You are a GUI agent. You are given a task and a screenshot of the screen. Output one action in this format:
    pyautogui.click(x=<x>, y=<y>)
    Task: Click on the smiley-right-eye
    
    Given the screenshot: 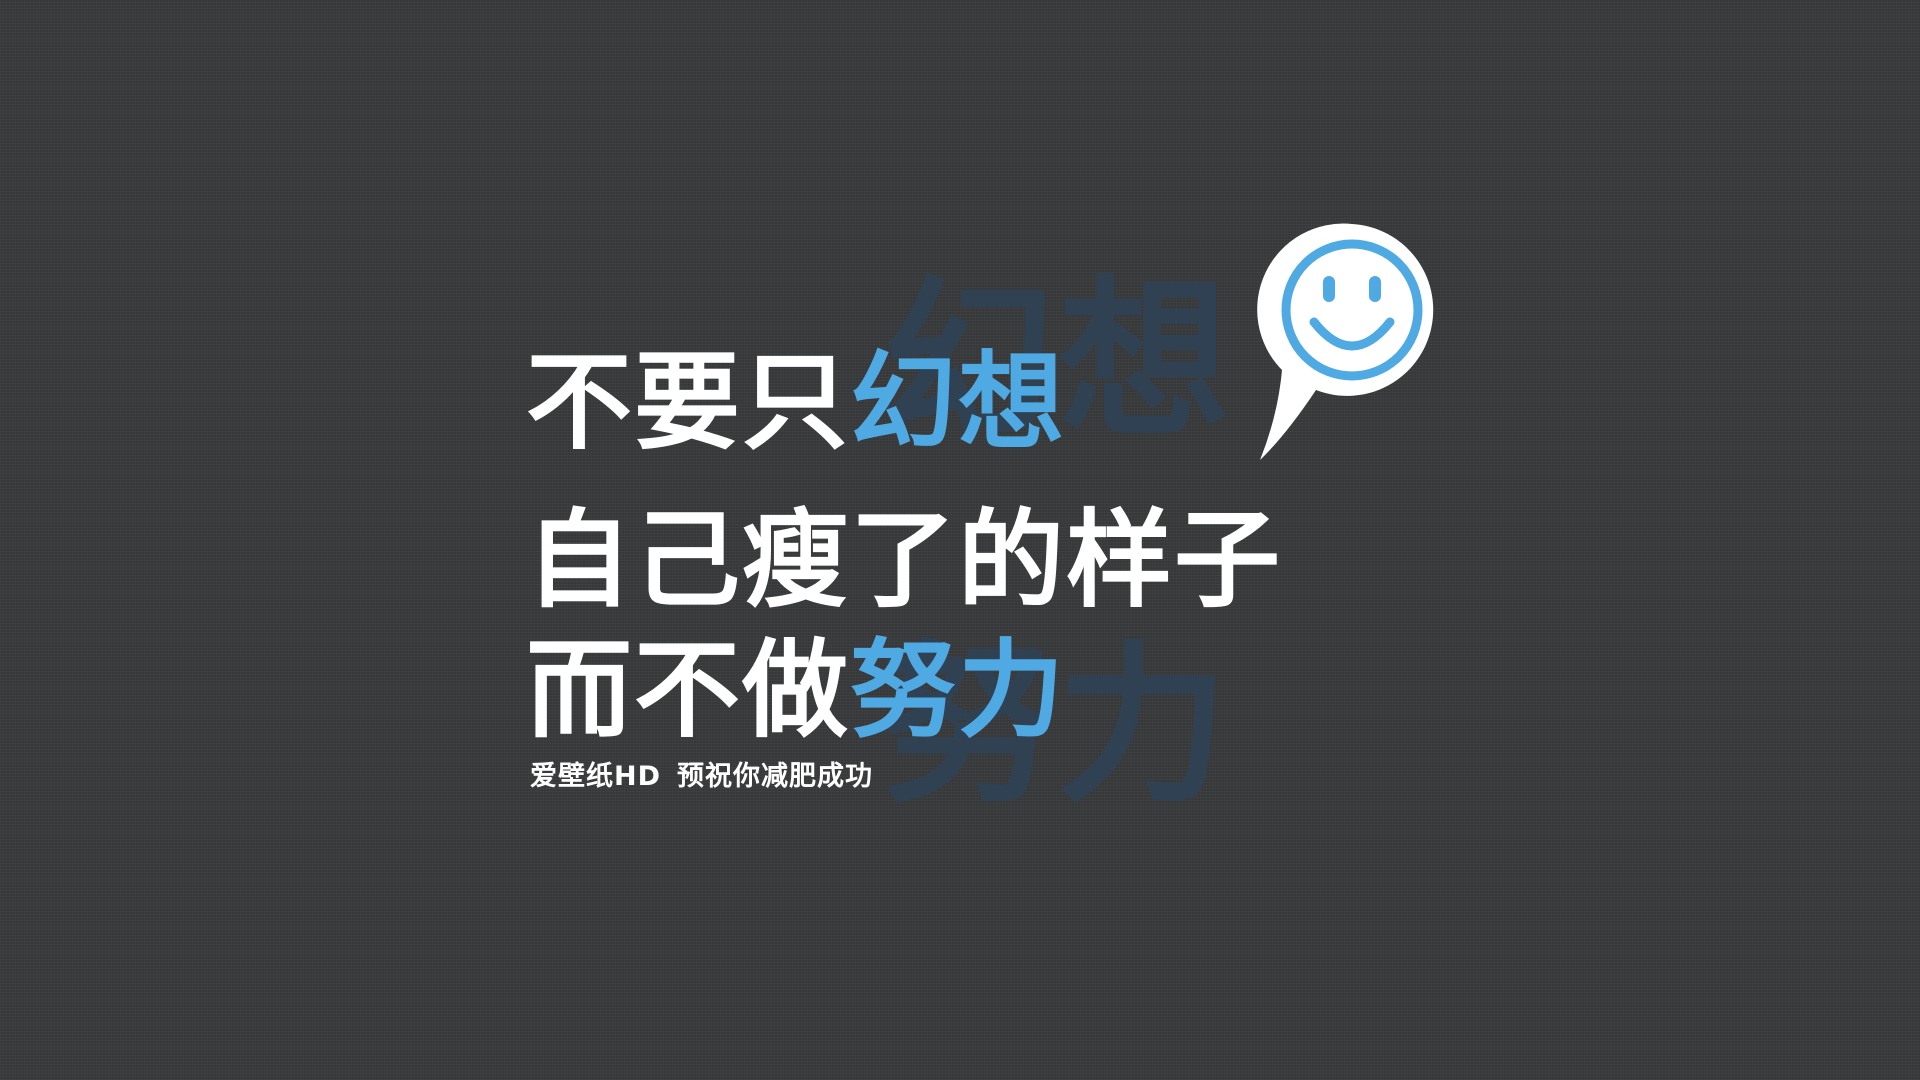 What is the action you would take?
    pyautogui.click(x=1375, y=289)
    